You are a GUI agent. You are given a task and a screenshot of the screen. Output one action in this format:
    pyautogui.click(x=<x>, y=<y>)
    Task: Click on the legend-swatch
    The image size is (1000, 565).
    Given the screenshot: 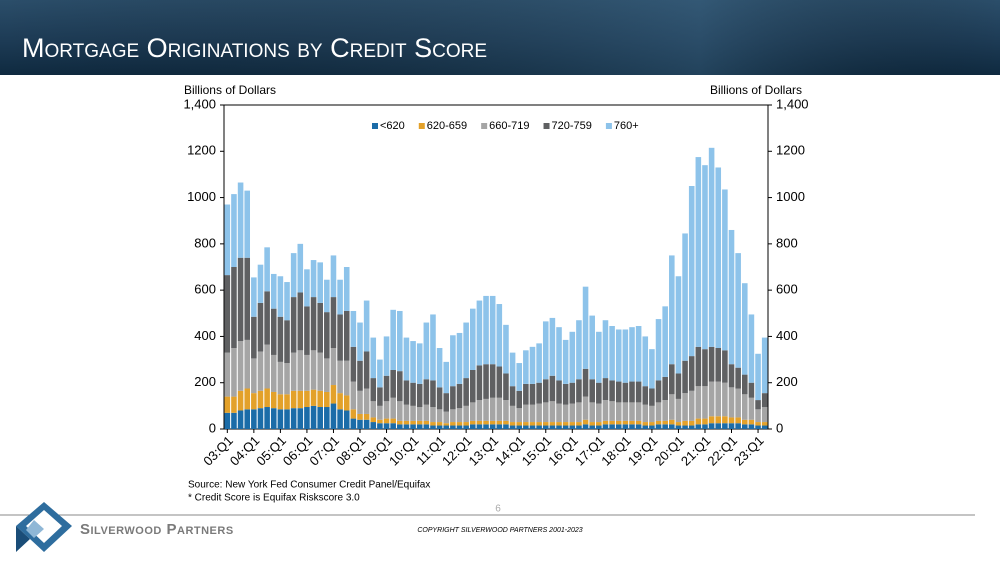 What is the action you would take?
    pyautogui.click(x=421, y=126)
    